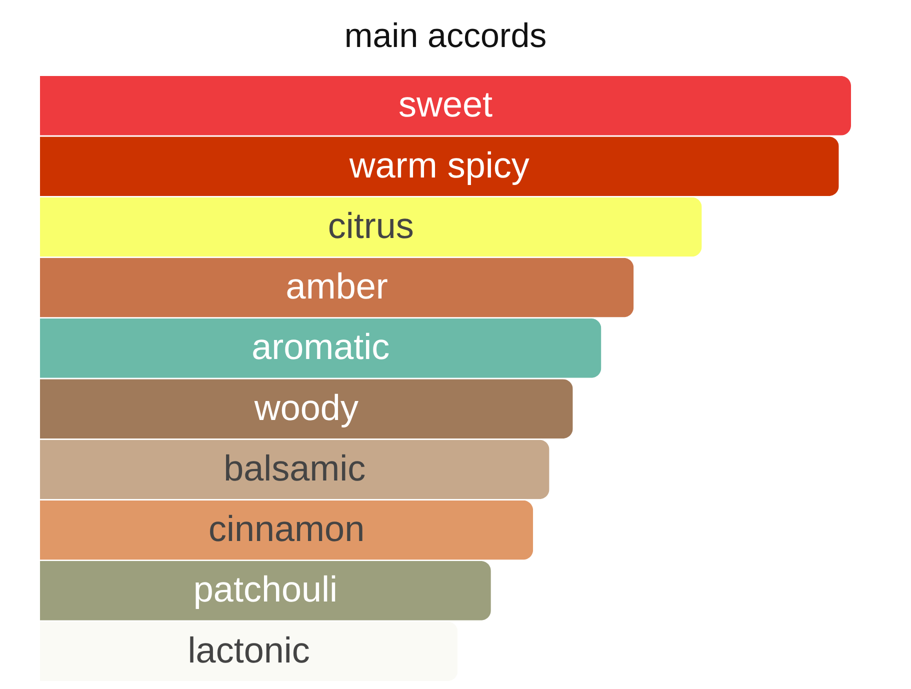 This screenshot has width=911, height=689. I want to click on y-tick-label: patchouli, so click(265, 589).